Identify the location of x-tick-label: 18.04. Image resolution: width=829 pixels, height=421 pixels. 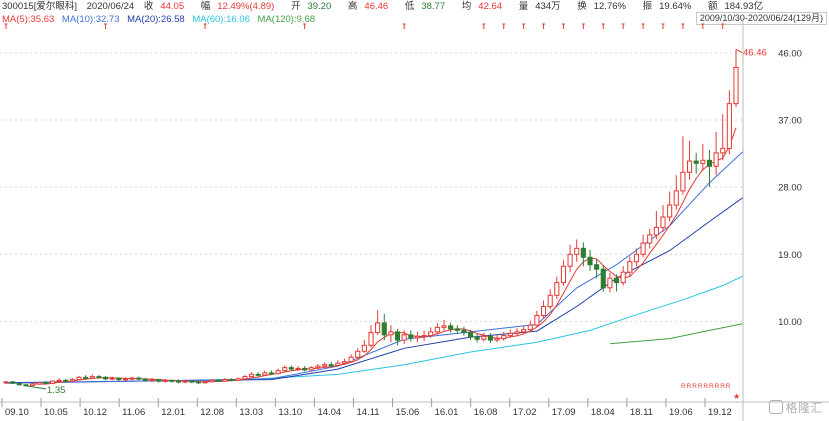
(603, 412).